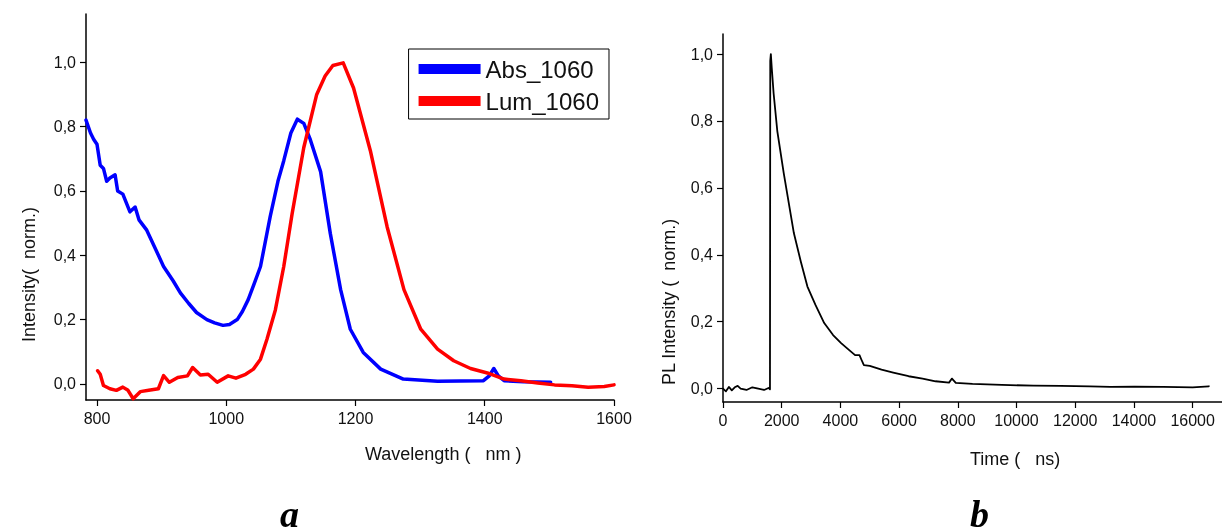 Image resolution: width=1222 pixels, height=529 pixels. I want to click on legend-label: Lum_1060, so click(542, 101).